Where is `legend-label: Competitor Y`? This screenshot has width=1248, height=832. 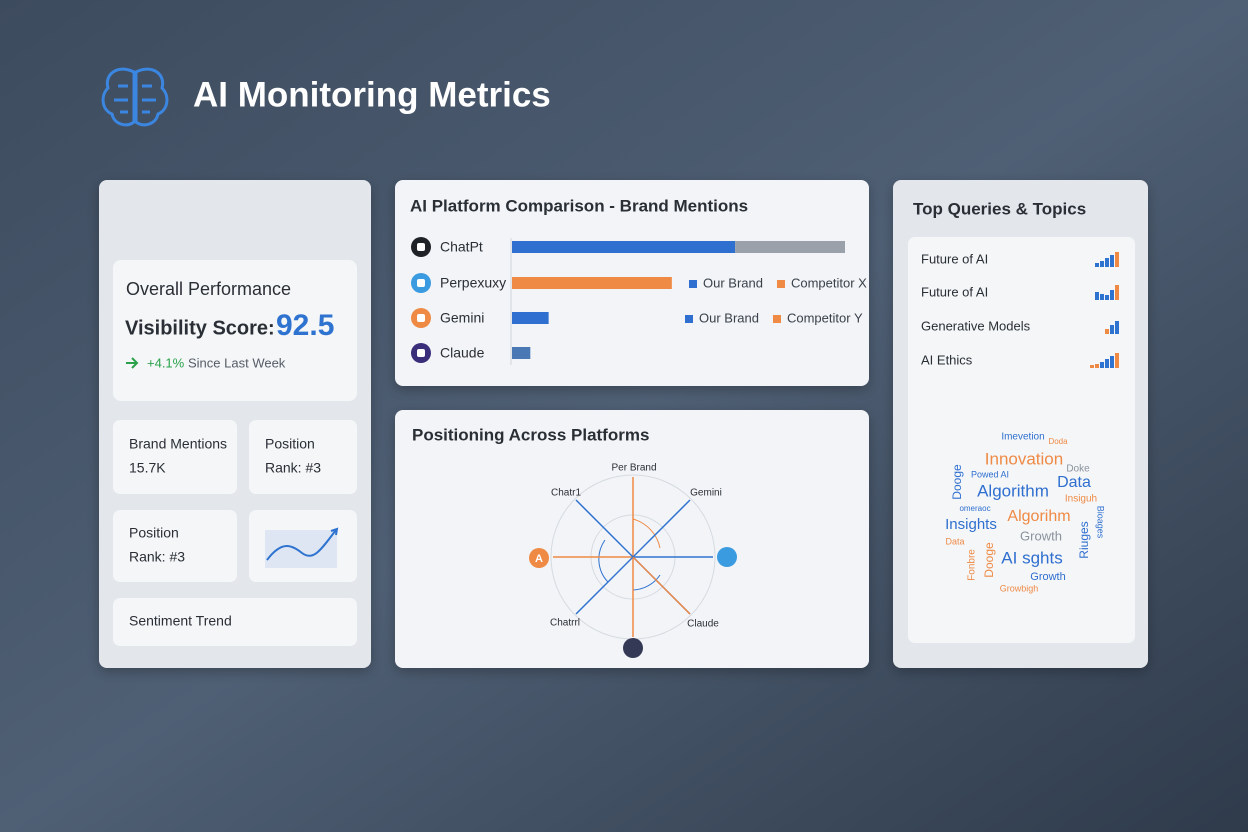
legend-label: Competitor Y is located at coordinates (825, 317).